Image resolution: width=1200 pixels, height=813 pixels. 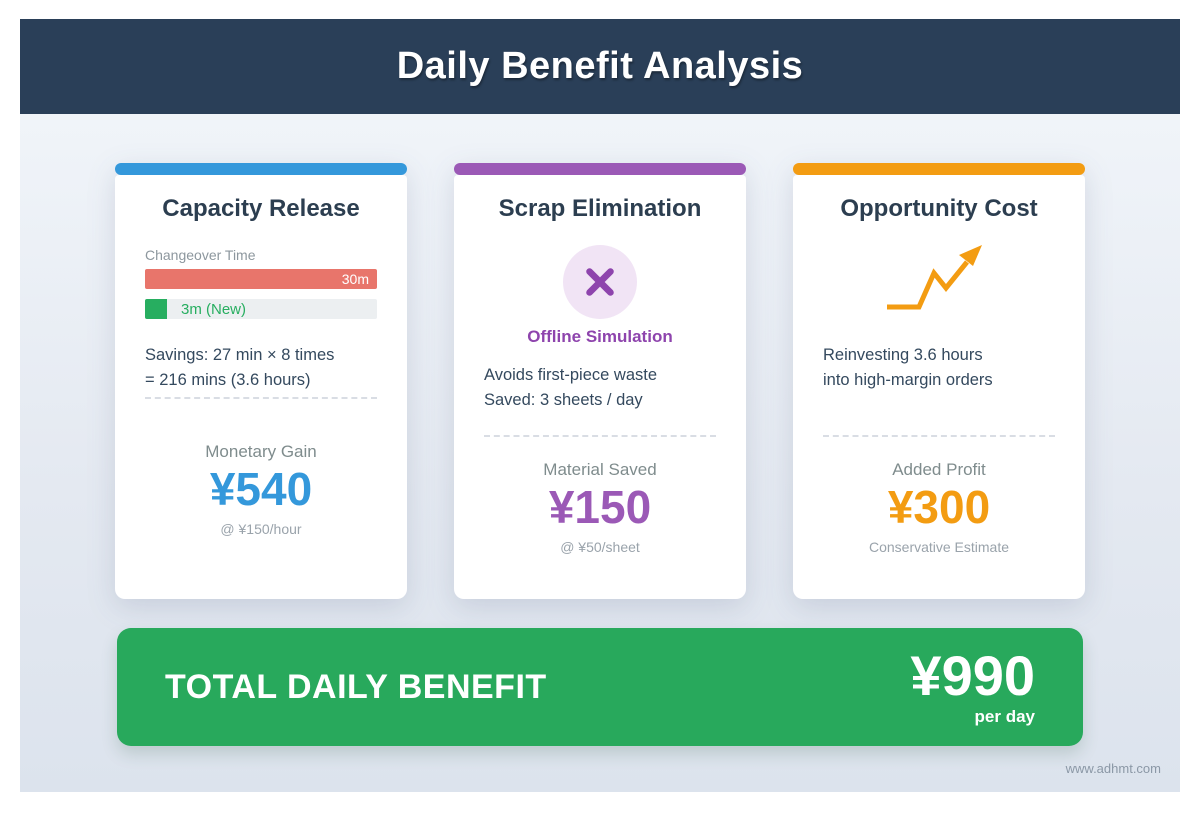 I want to click on card-title: Opportunity Cost, so click(x=939, y=208).